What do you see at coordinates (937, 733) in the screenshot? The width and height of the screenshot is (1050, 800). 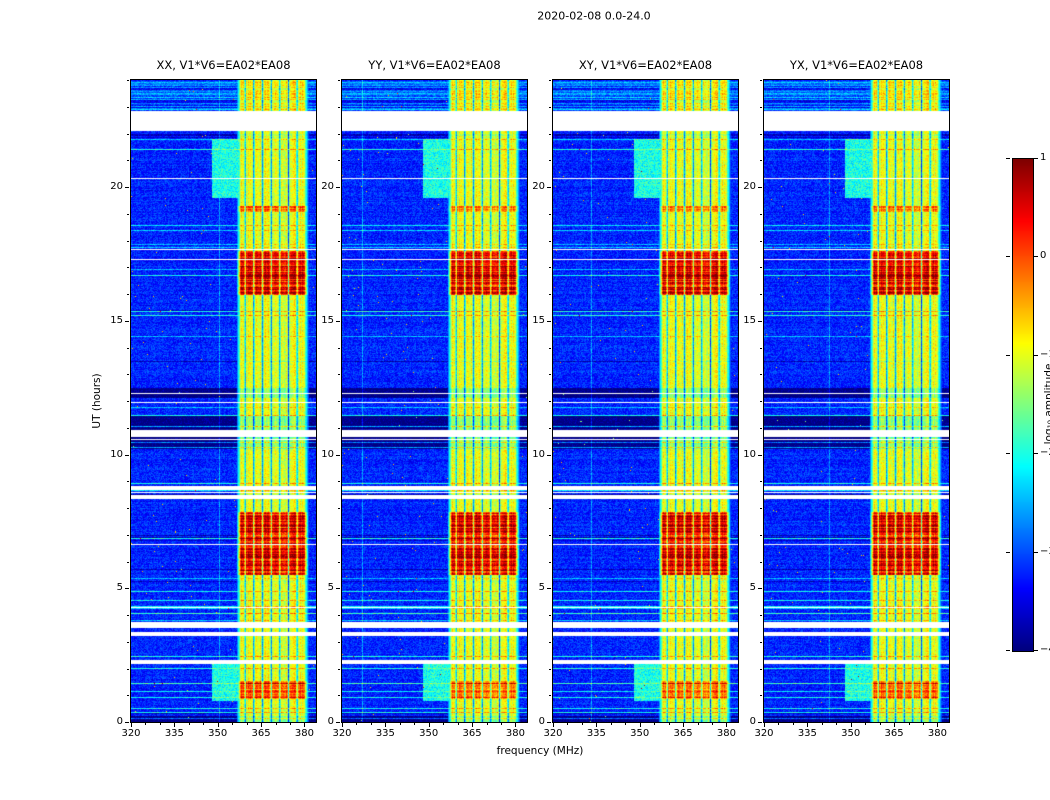 I see `x-tick-label: 380` at bounding box center [937, 733].